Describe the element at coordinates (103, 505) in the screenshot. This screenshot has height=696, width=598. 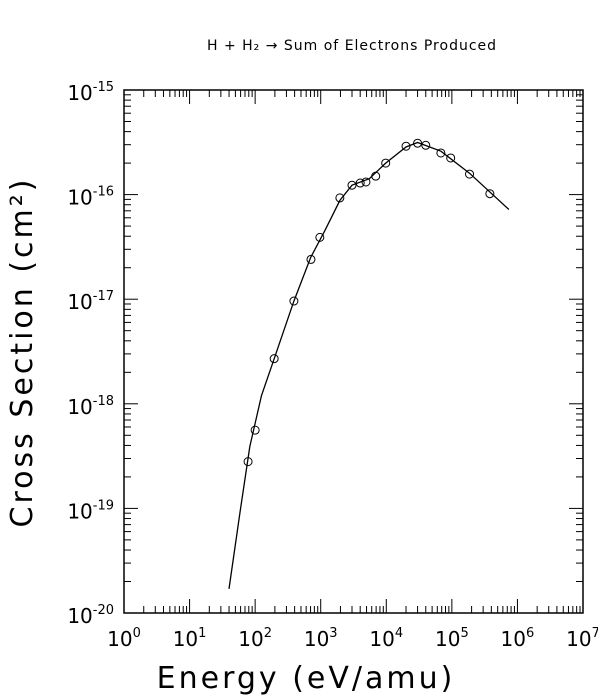
I see `tick-exponent: -19` at that location.